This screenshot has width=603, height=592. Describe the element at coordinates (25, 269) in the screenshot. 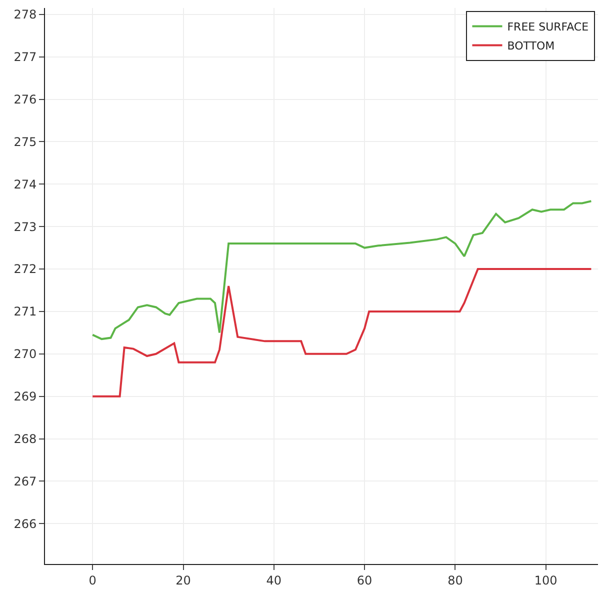

I see `y-tick-label: 272` at that location.